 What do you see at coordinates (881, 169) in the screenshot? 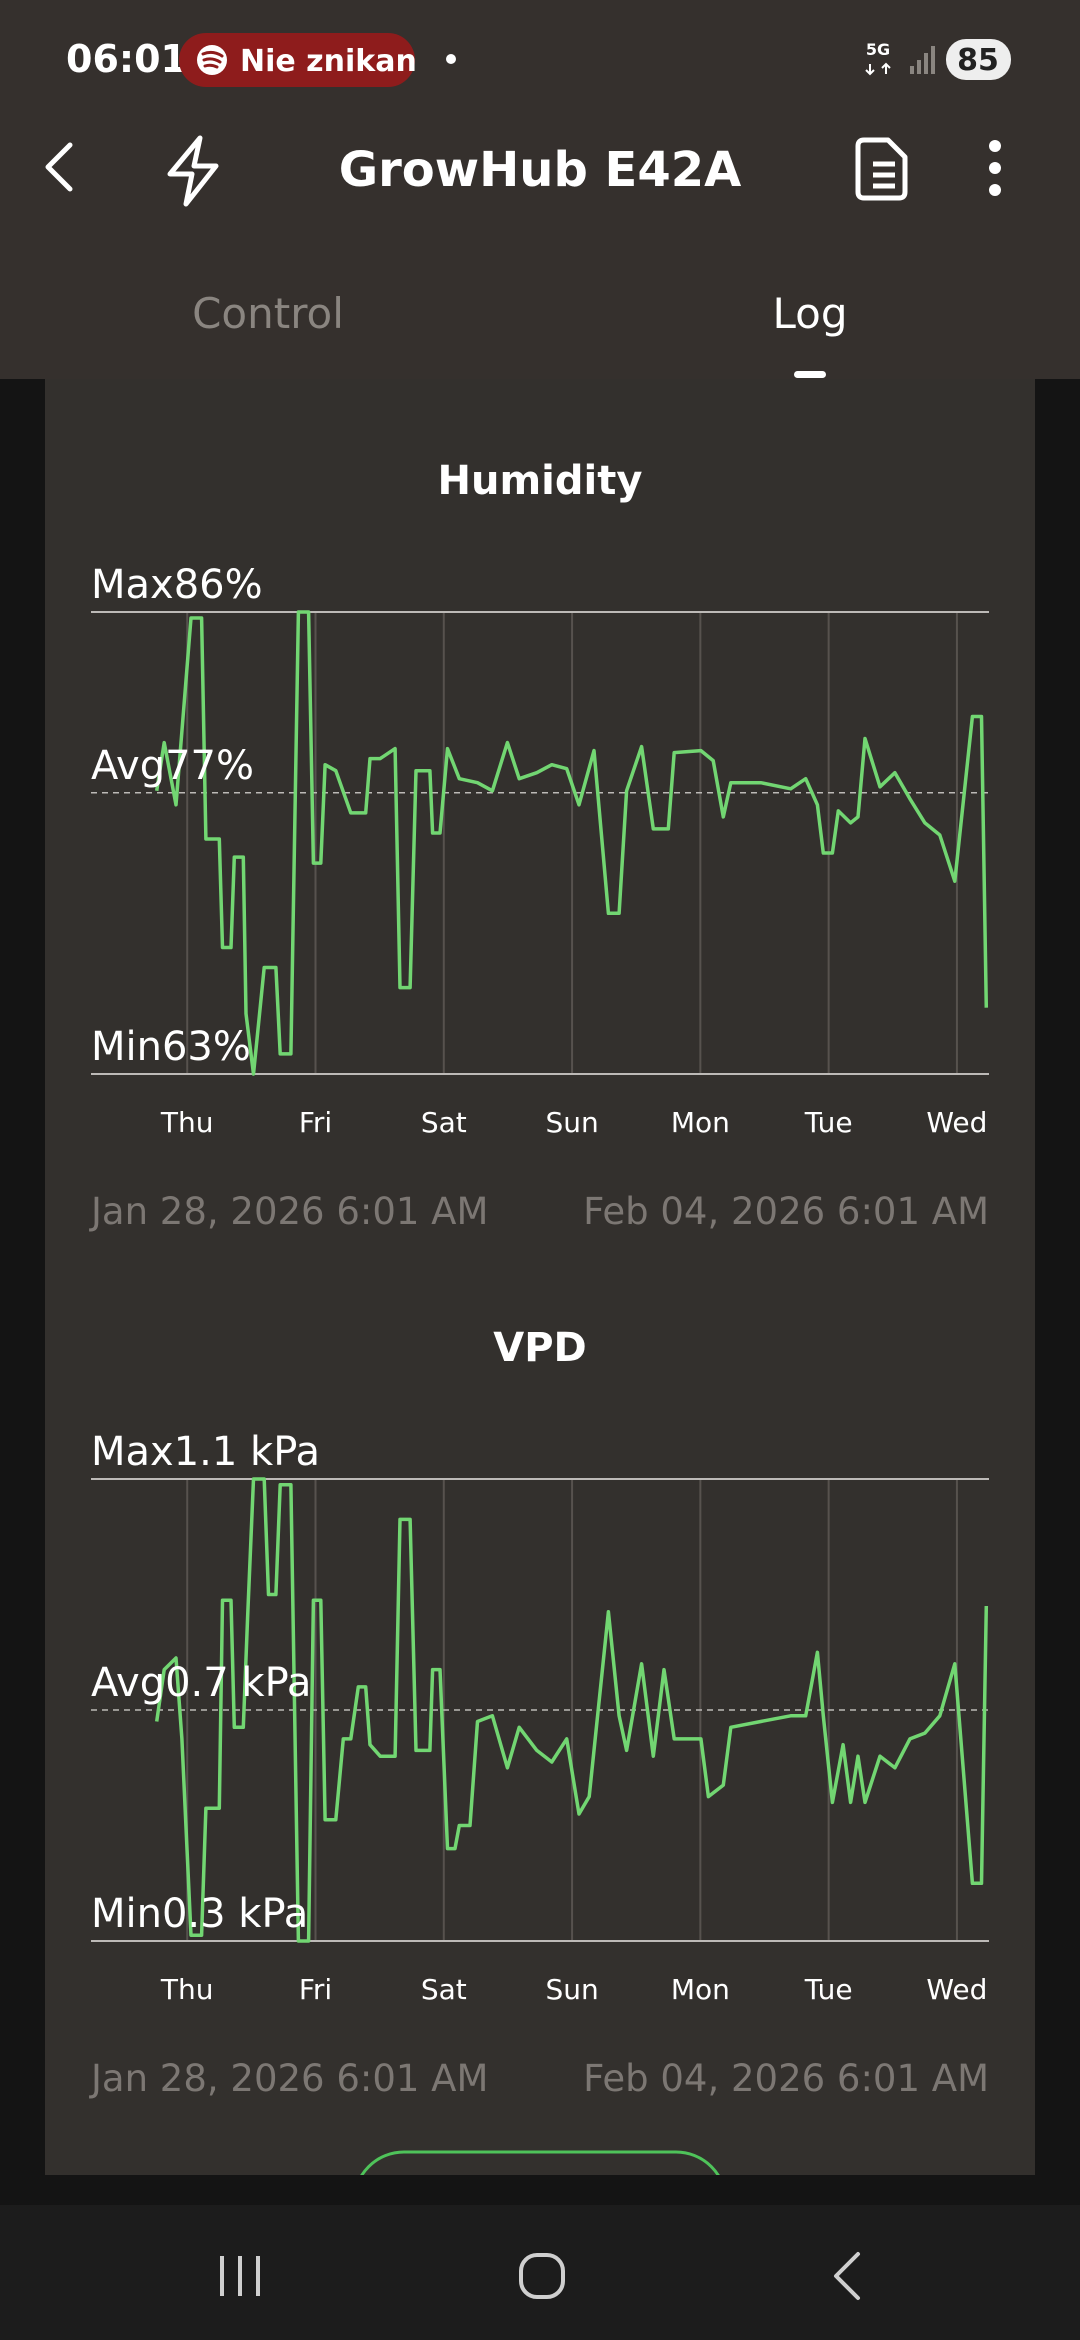
I see `log-button` at bounding box center [881, 169].